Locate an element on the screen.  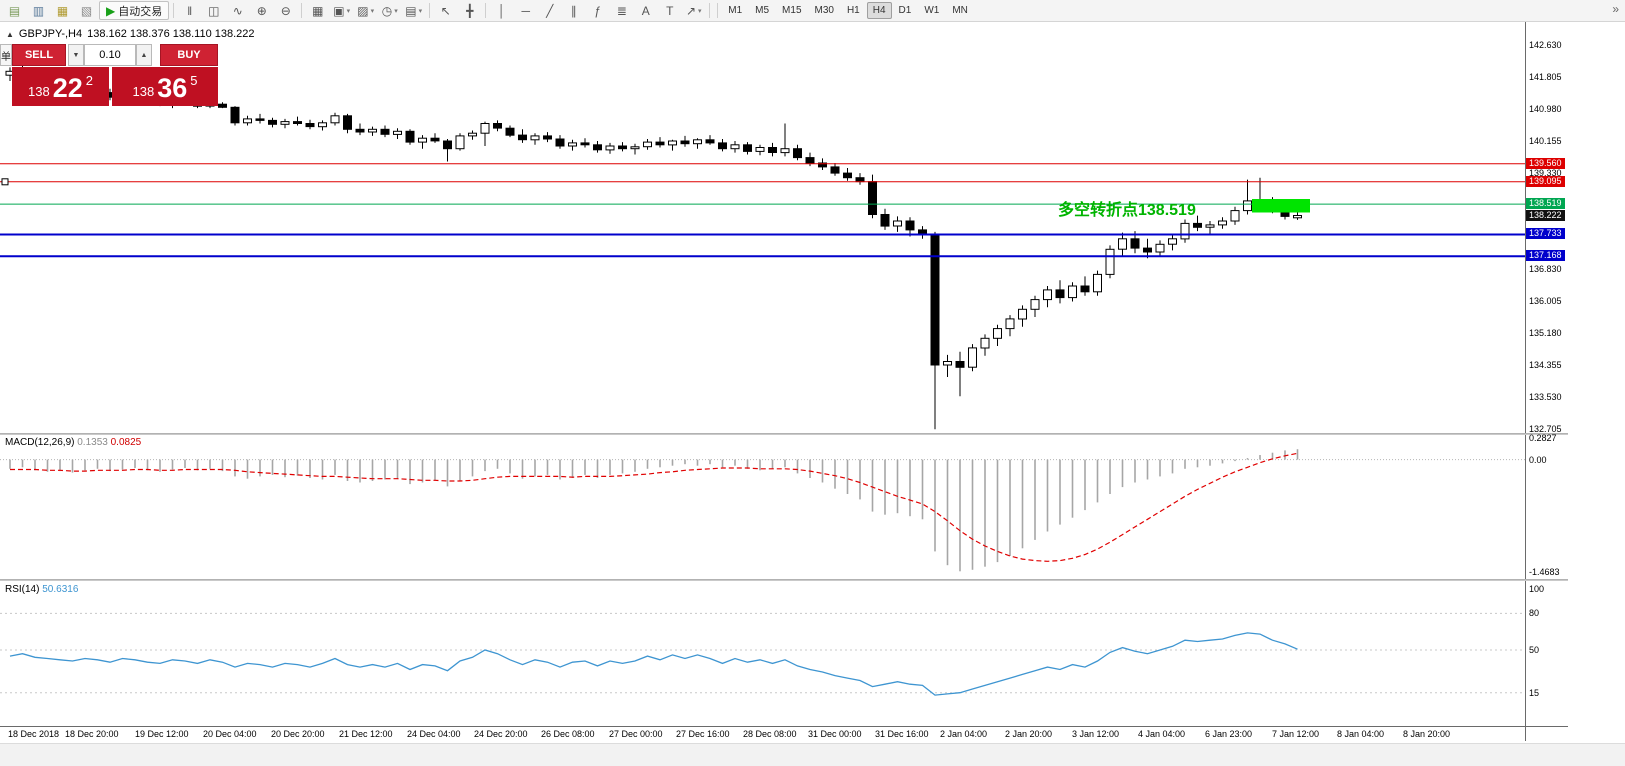
sell-price-figure: 138 is located at coordinates (39, 91).